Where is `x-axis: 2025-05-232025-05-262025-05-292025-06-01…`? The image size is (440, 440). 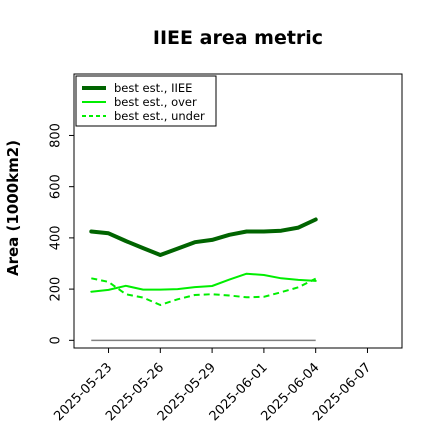
x-axis: 2025-05-232025-05-262025-05-292025-06-01… is located at coordinates (212, 386).